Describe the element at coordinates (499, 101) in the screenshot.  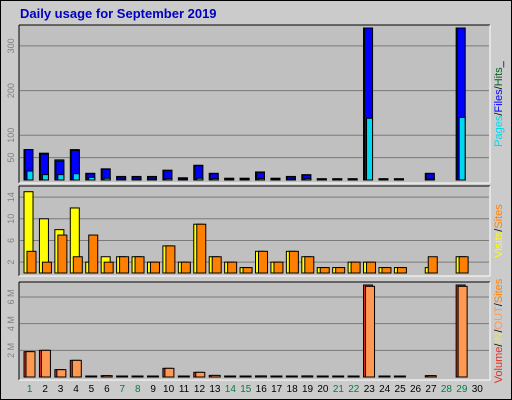
I see `legend-entry: Files` at that location.